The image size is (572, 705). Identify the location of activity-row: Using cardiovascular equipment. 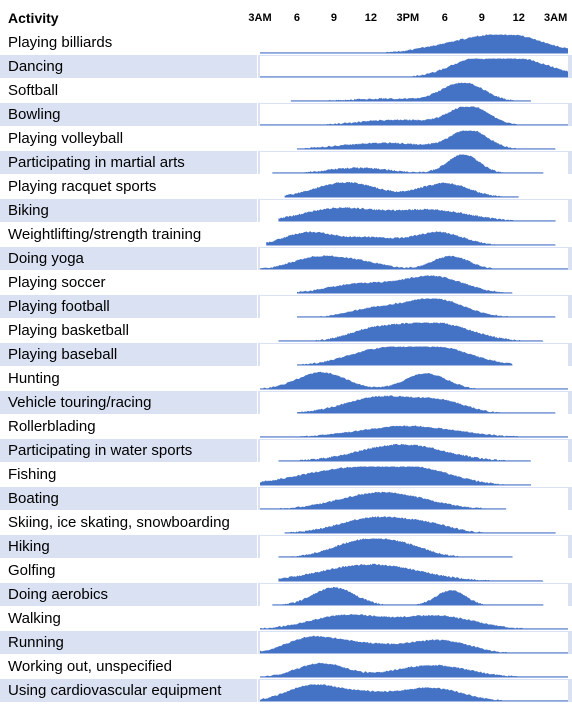
(286, 690).